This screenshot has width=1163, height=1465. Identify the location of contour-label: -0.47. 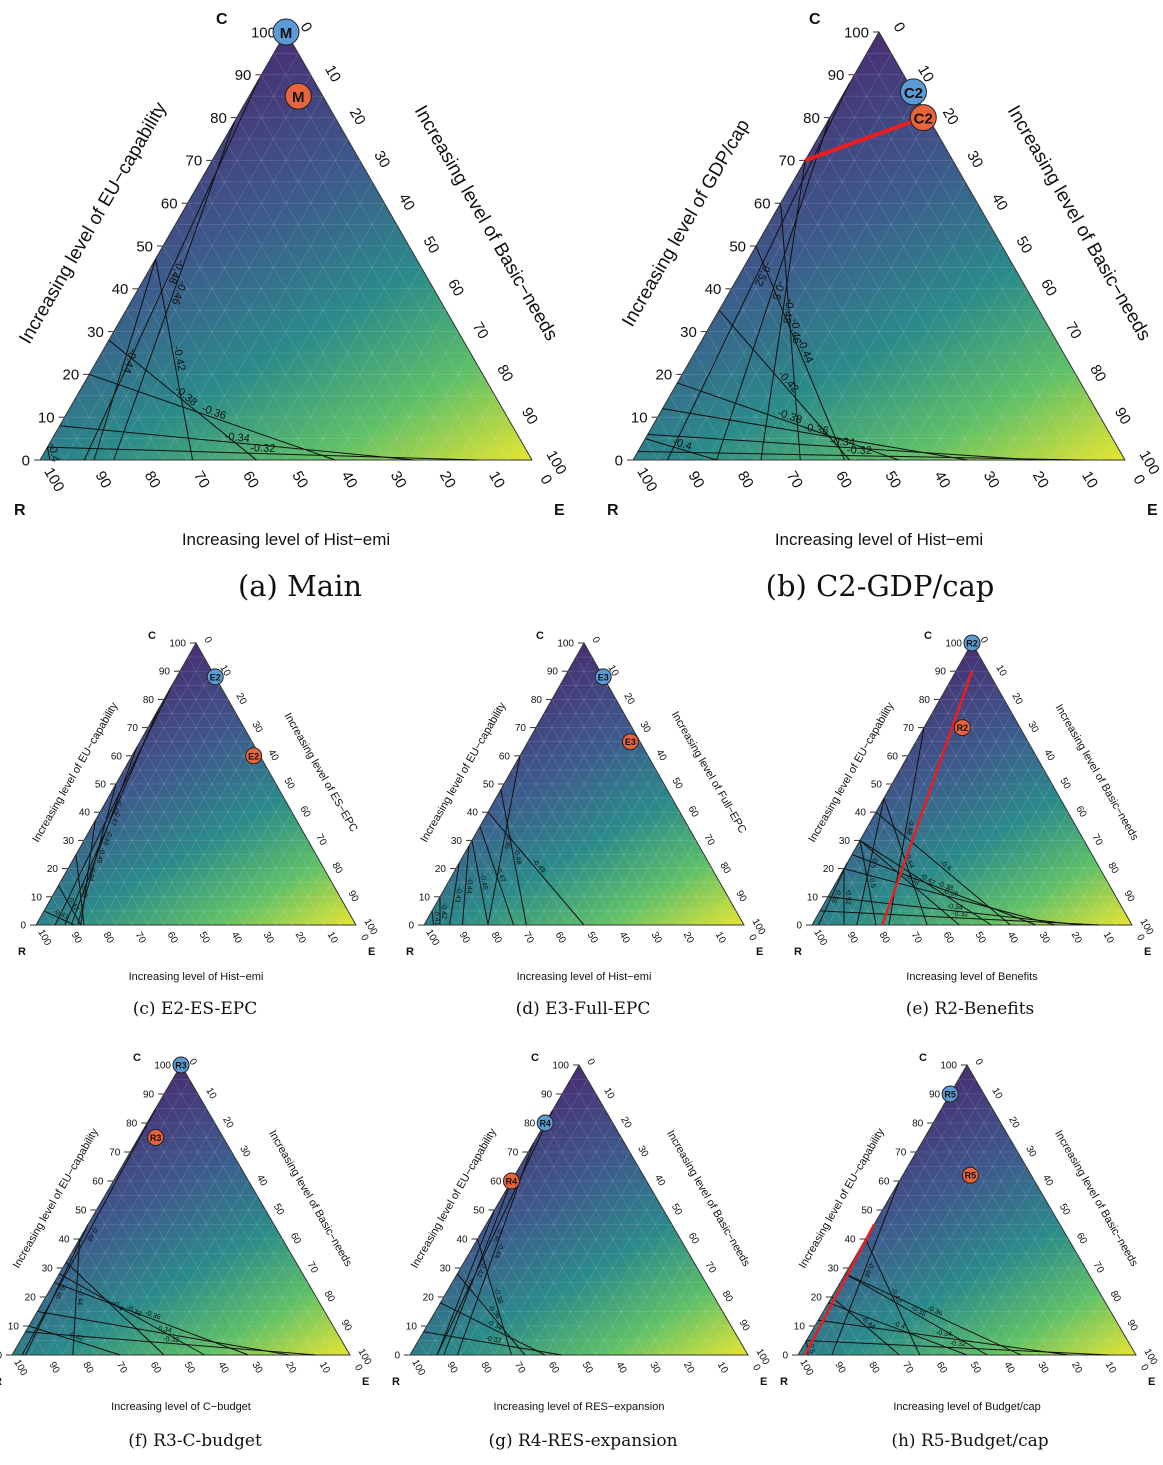
(500, 874).